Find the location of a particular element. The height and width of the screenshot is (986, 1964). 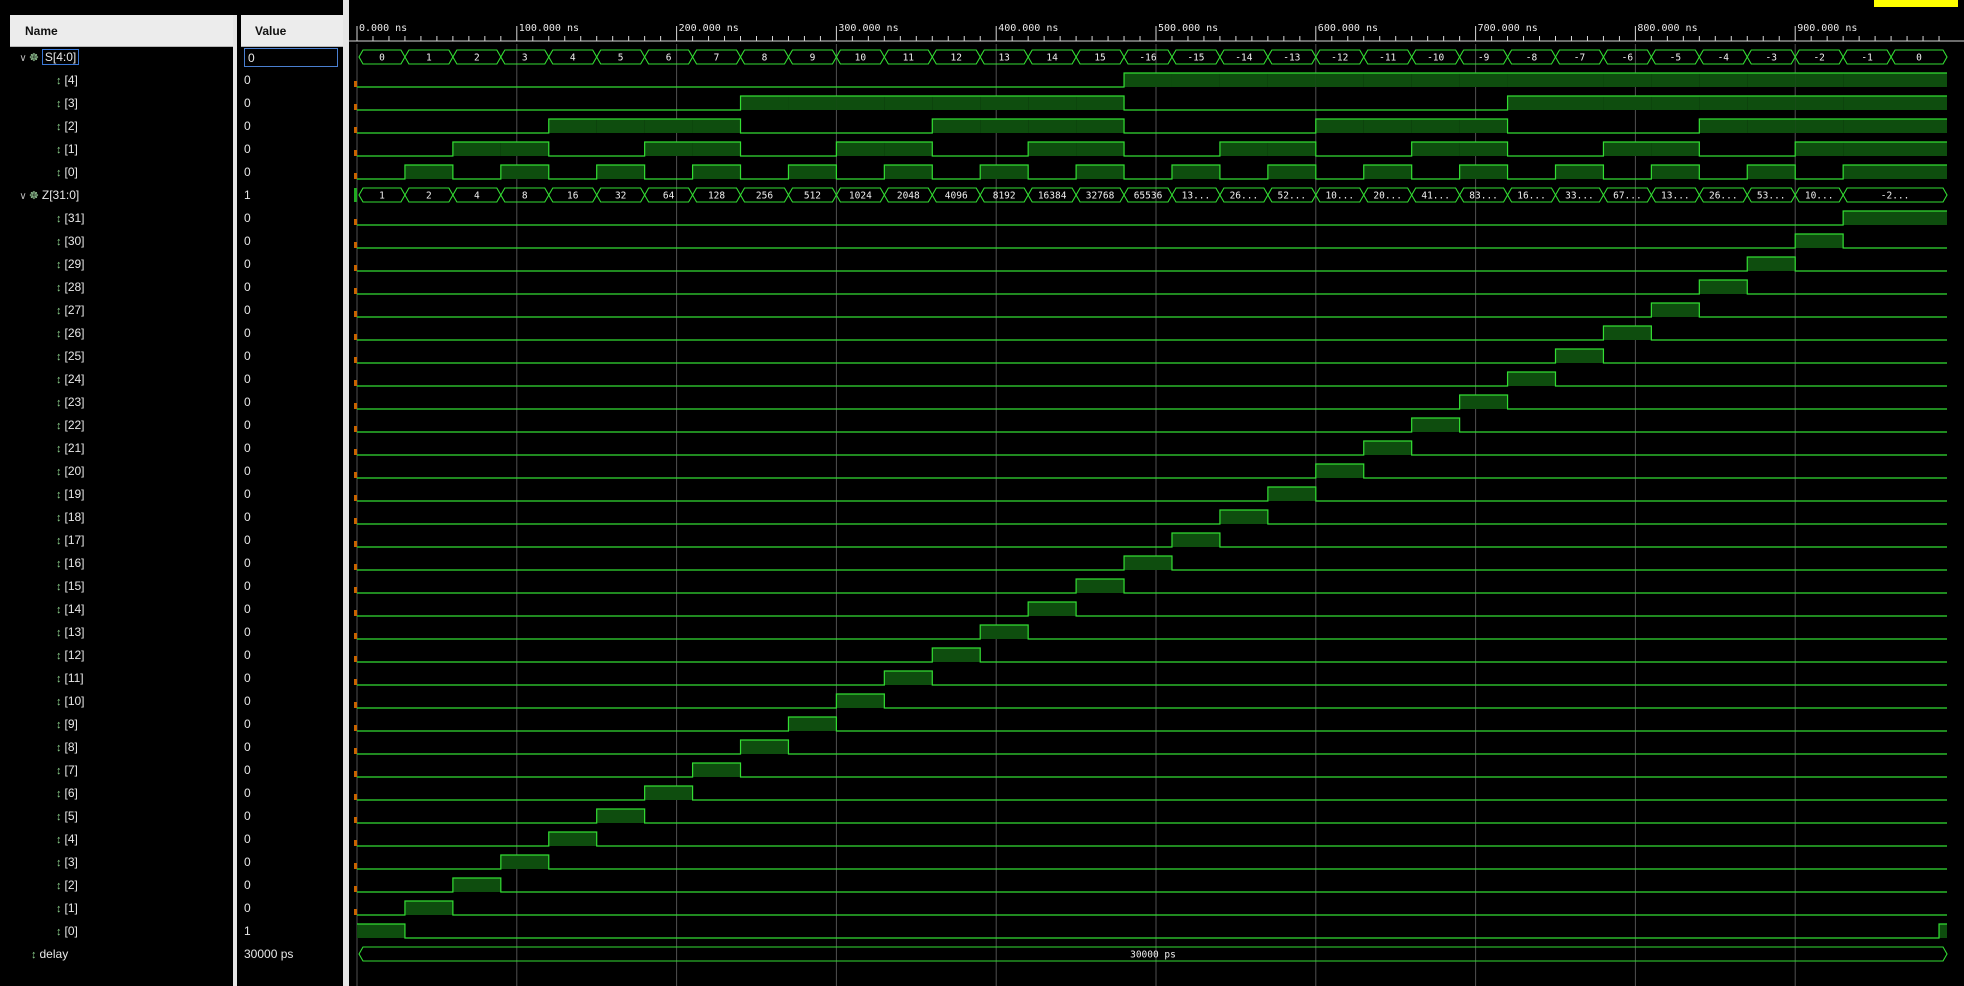

signal-row-s-3: ↕ [3] is located at coordinates (67, 103).